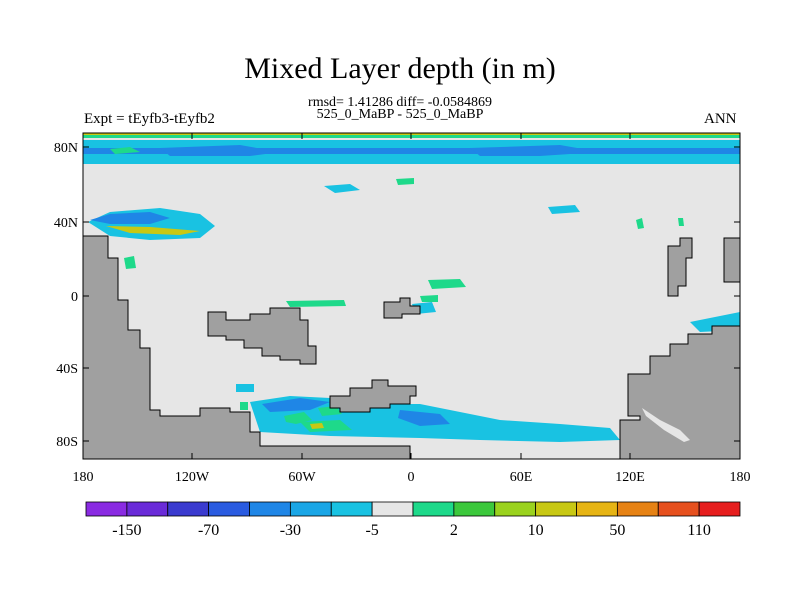  What do you see at coordinates (679, 392) in the screenshot?
I see `australia-south-land` at bounding box center [679, 392].